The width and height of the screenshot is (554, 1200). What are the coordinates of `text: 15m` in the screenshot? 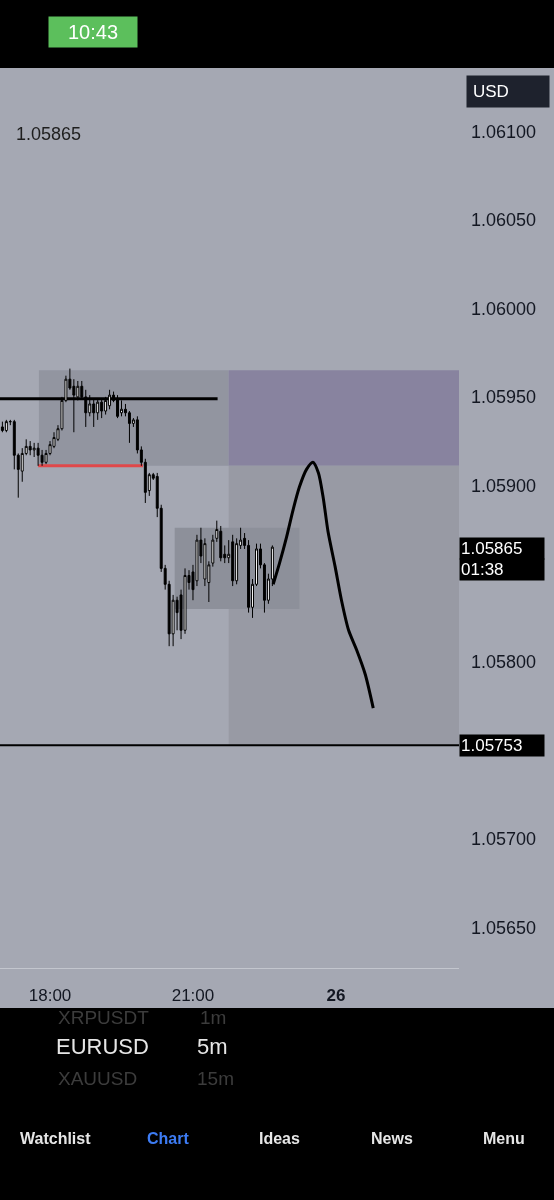 It's located at (215, 1078).